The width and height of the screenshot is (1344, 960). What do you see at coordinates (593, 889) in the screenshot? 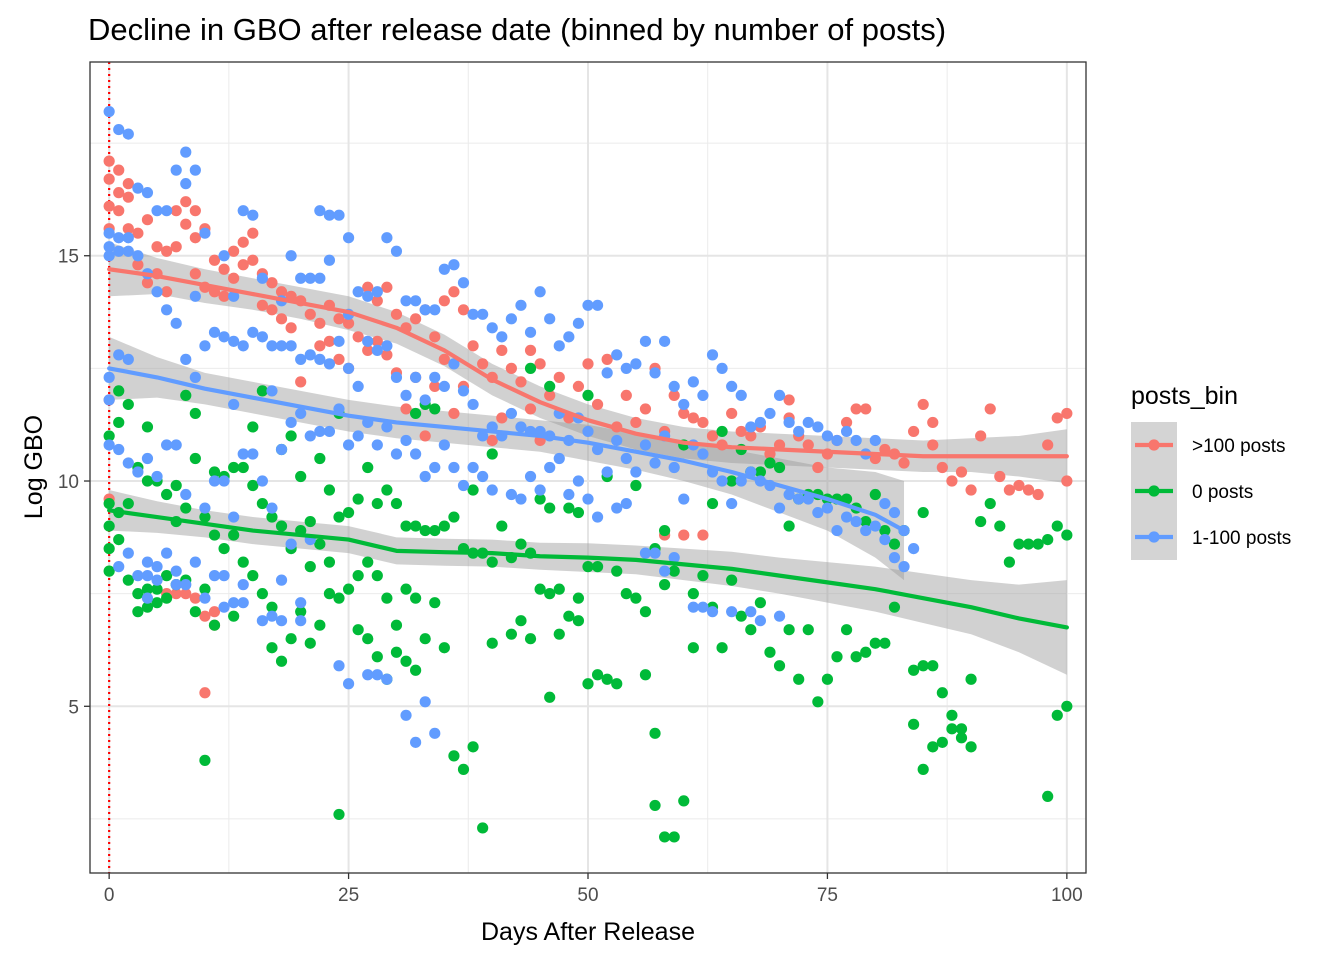
I see `x-axis: 0 25 50 75 100` at bounding box center [593, 889].